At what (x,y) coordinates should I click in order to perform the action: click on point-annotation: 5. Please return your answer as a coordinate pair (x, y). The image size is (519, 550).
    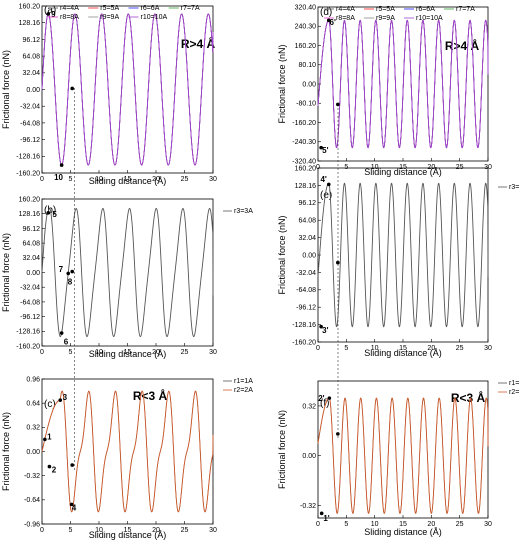
    Looking at the image, I should click on (54, 214).